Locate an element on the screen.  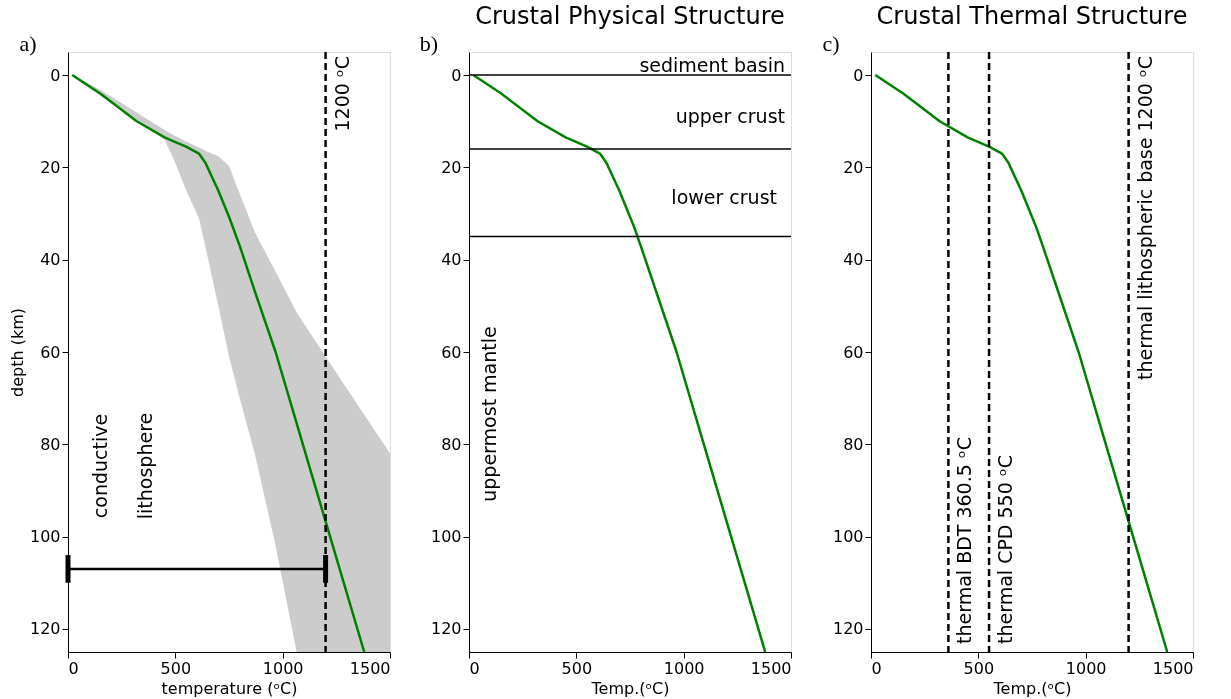
chart-title: Crustal Thermal Structure is located at coordinates (1032, 16).